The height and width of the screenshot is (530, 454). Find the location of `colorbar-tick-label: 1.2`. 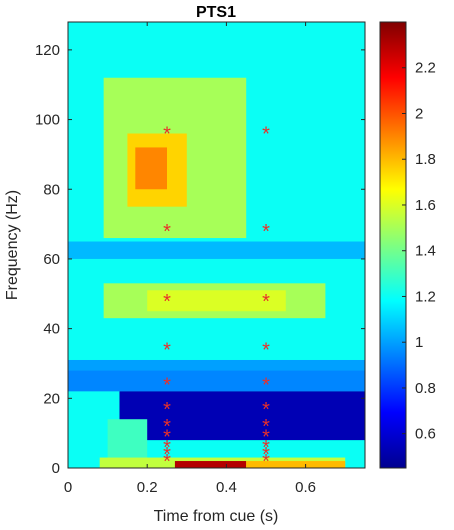

colorbar-tick-label: 1.2 is located at coordinates (425, 296).